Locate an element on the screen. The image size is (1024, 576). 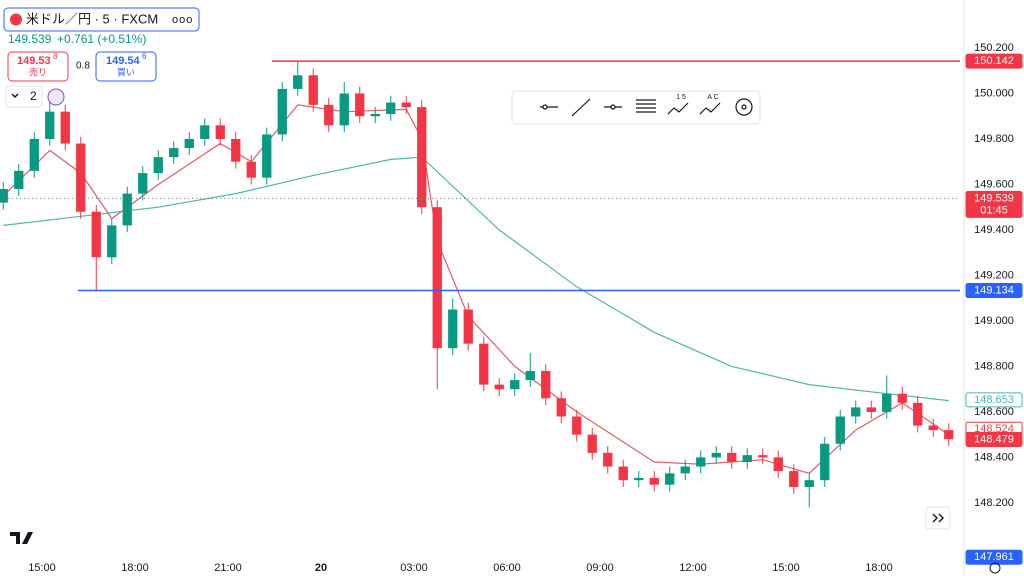
x-tick-label: 09:00 is located at coordinates (600, 568).